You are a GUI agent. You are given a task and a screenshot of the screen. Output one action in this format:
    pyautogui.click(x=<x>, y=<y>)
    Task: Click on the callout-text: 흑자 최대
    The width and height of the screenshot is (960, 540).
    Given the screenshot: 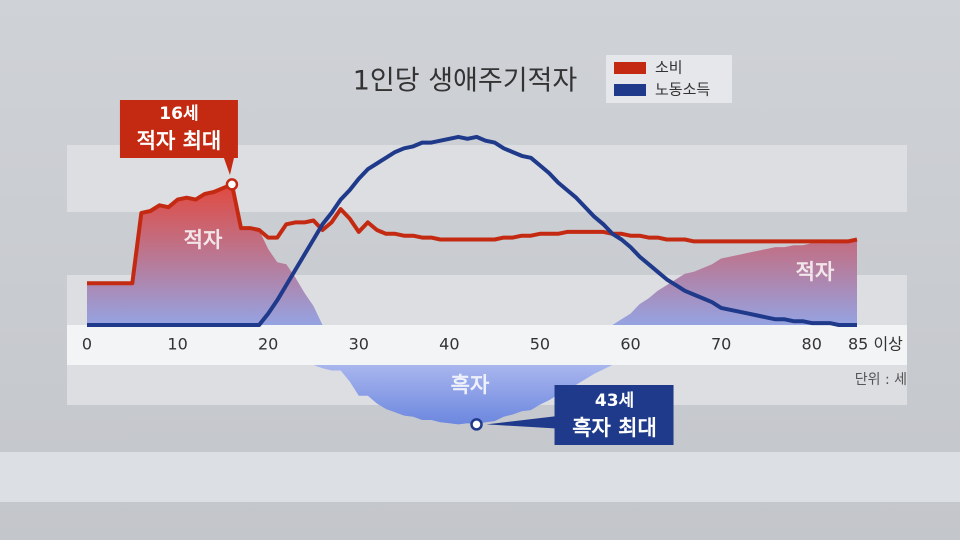 What is the action you would take?
    pyautogui.click(x=614, y=428)
    